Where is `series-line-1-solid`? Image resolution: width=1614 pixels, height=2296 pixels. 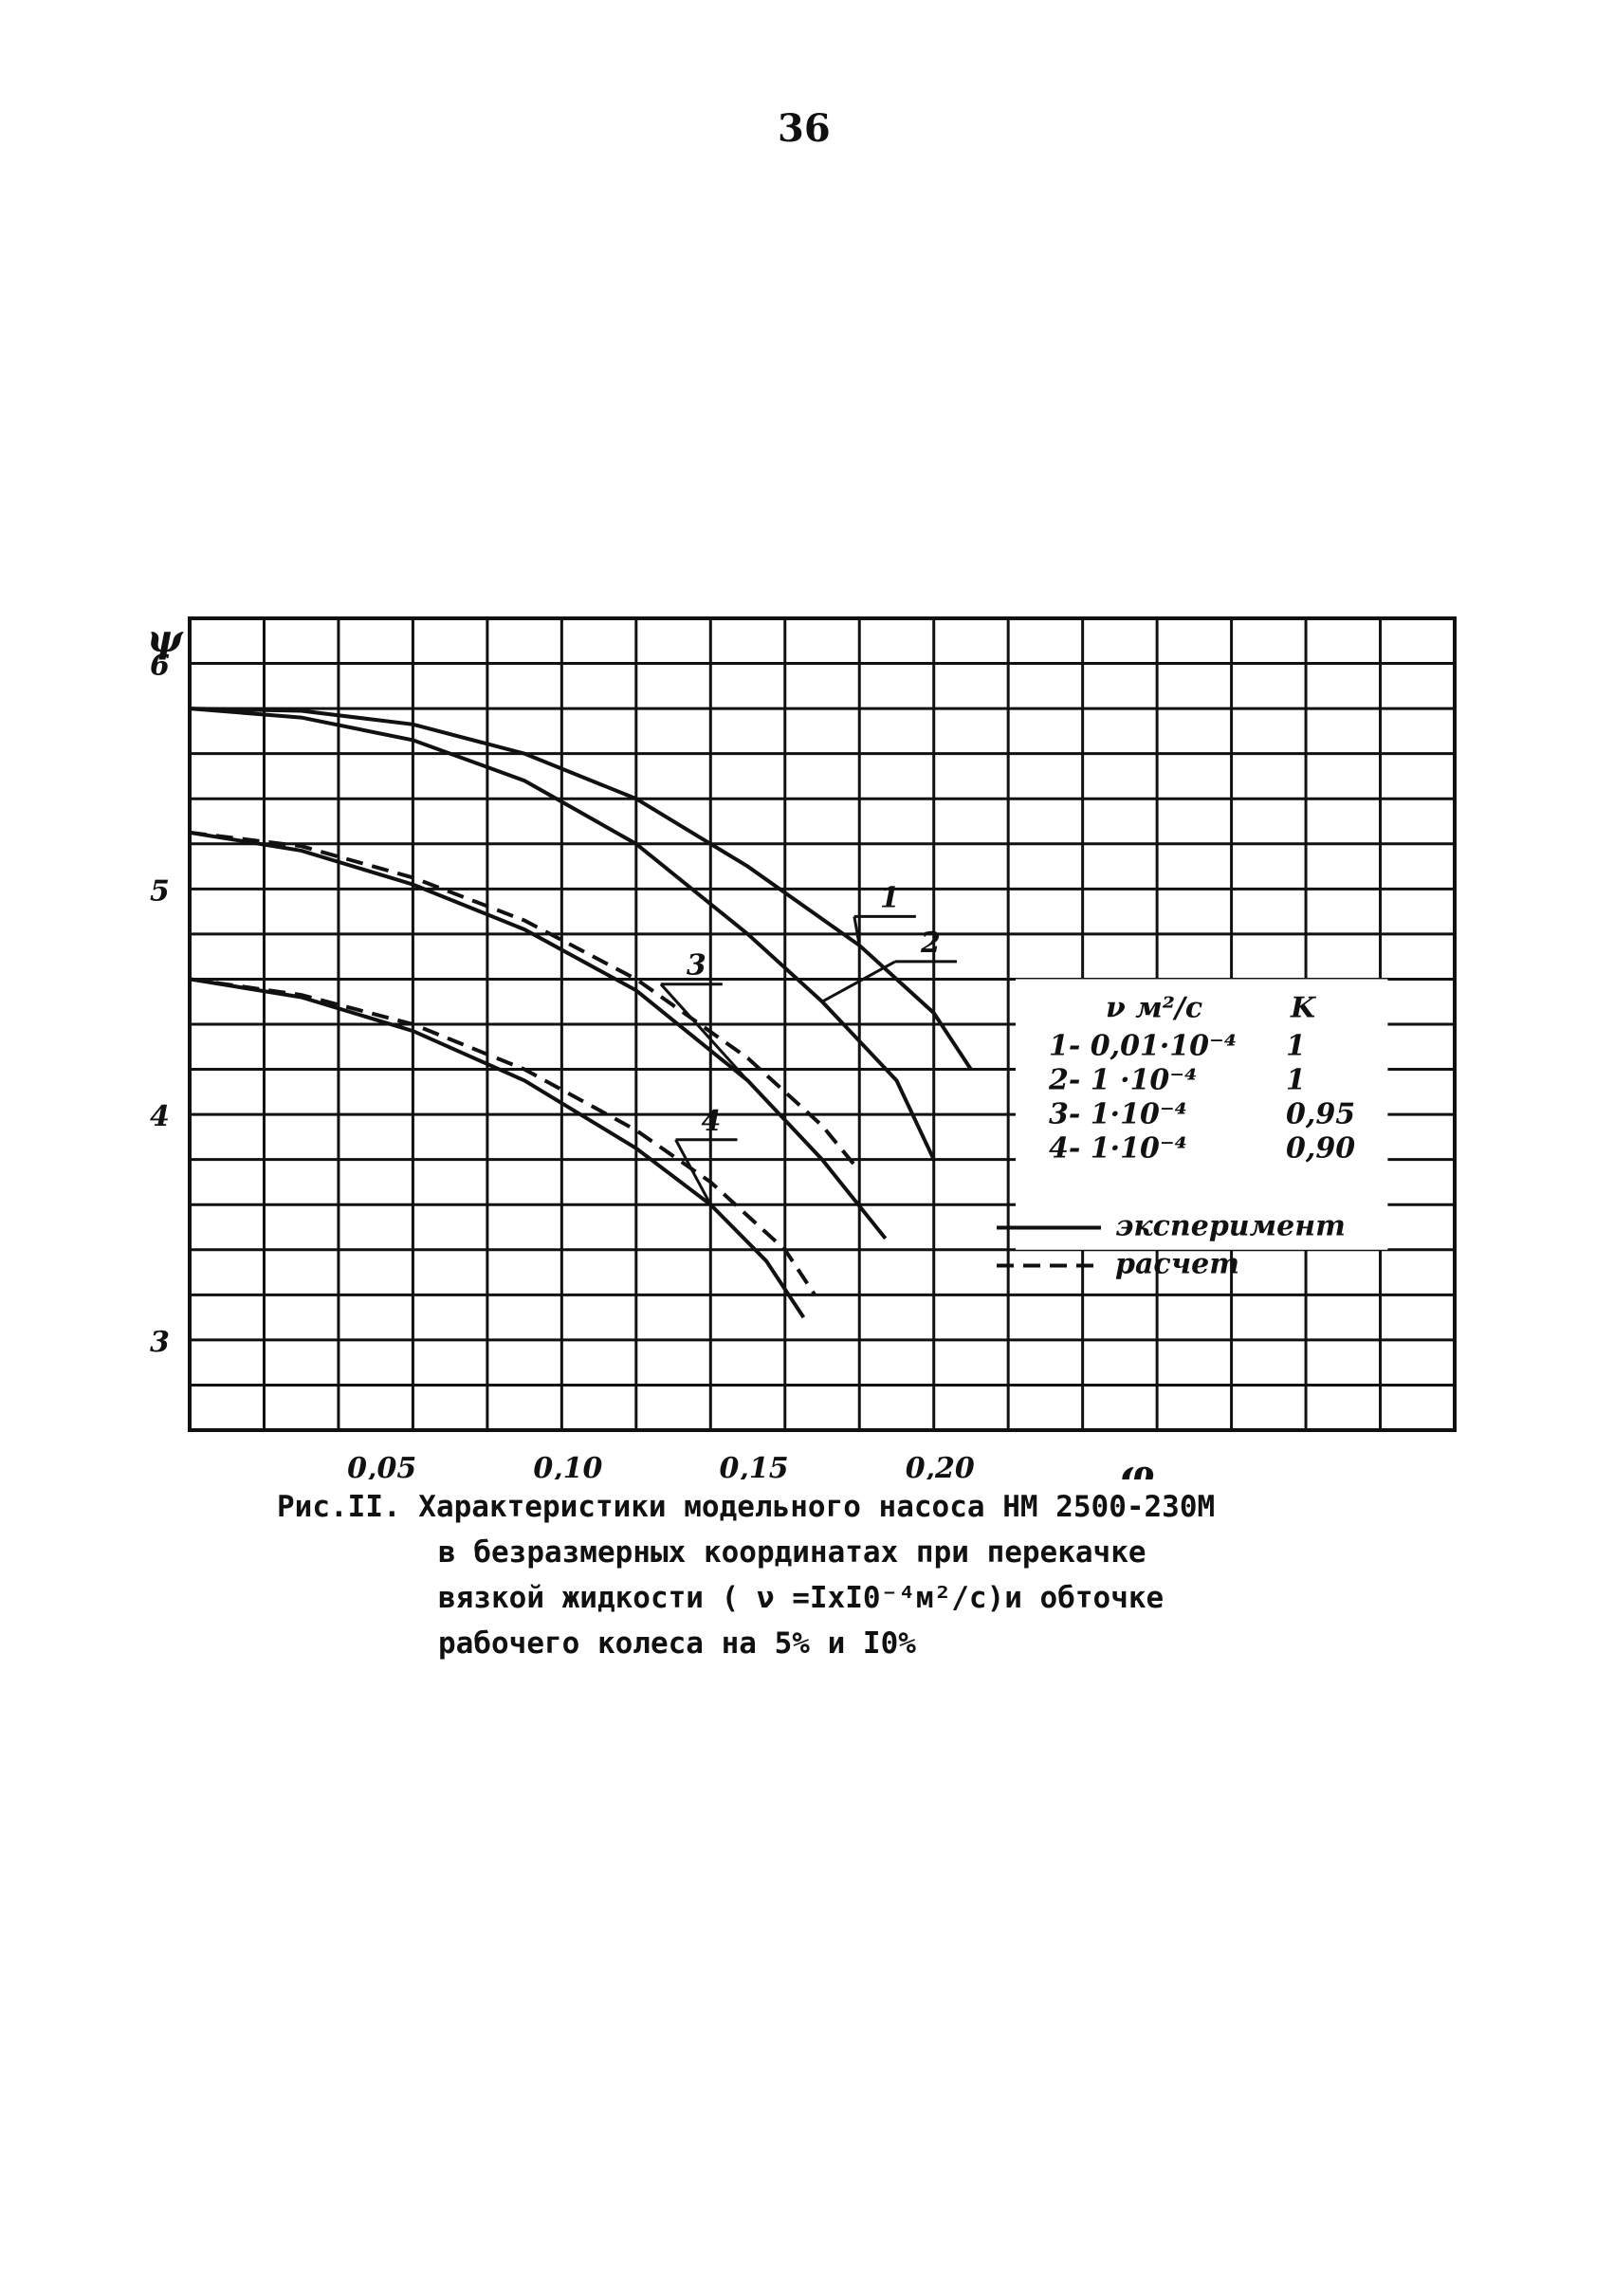
series-line-1-solid is located at coordinates (581, 889).